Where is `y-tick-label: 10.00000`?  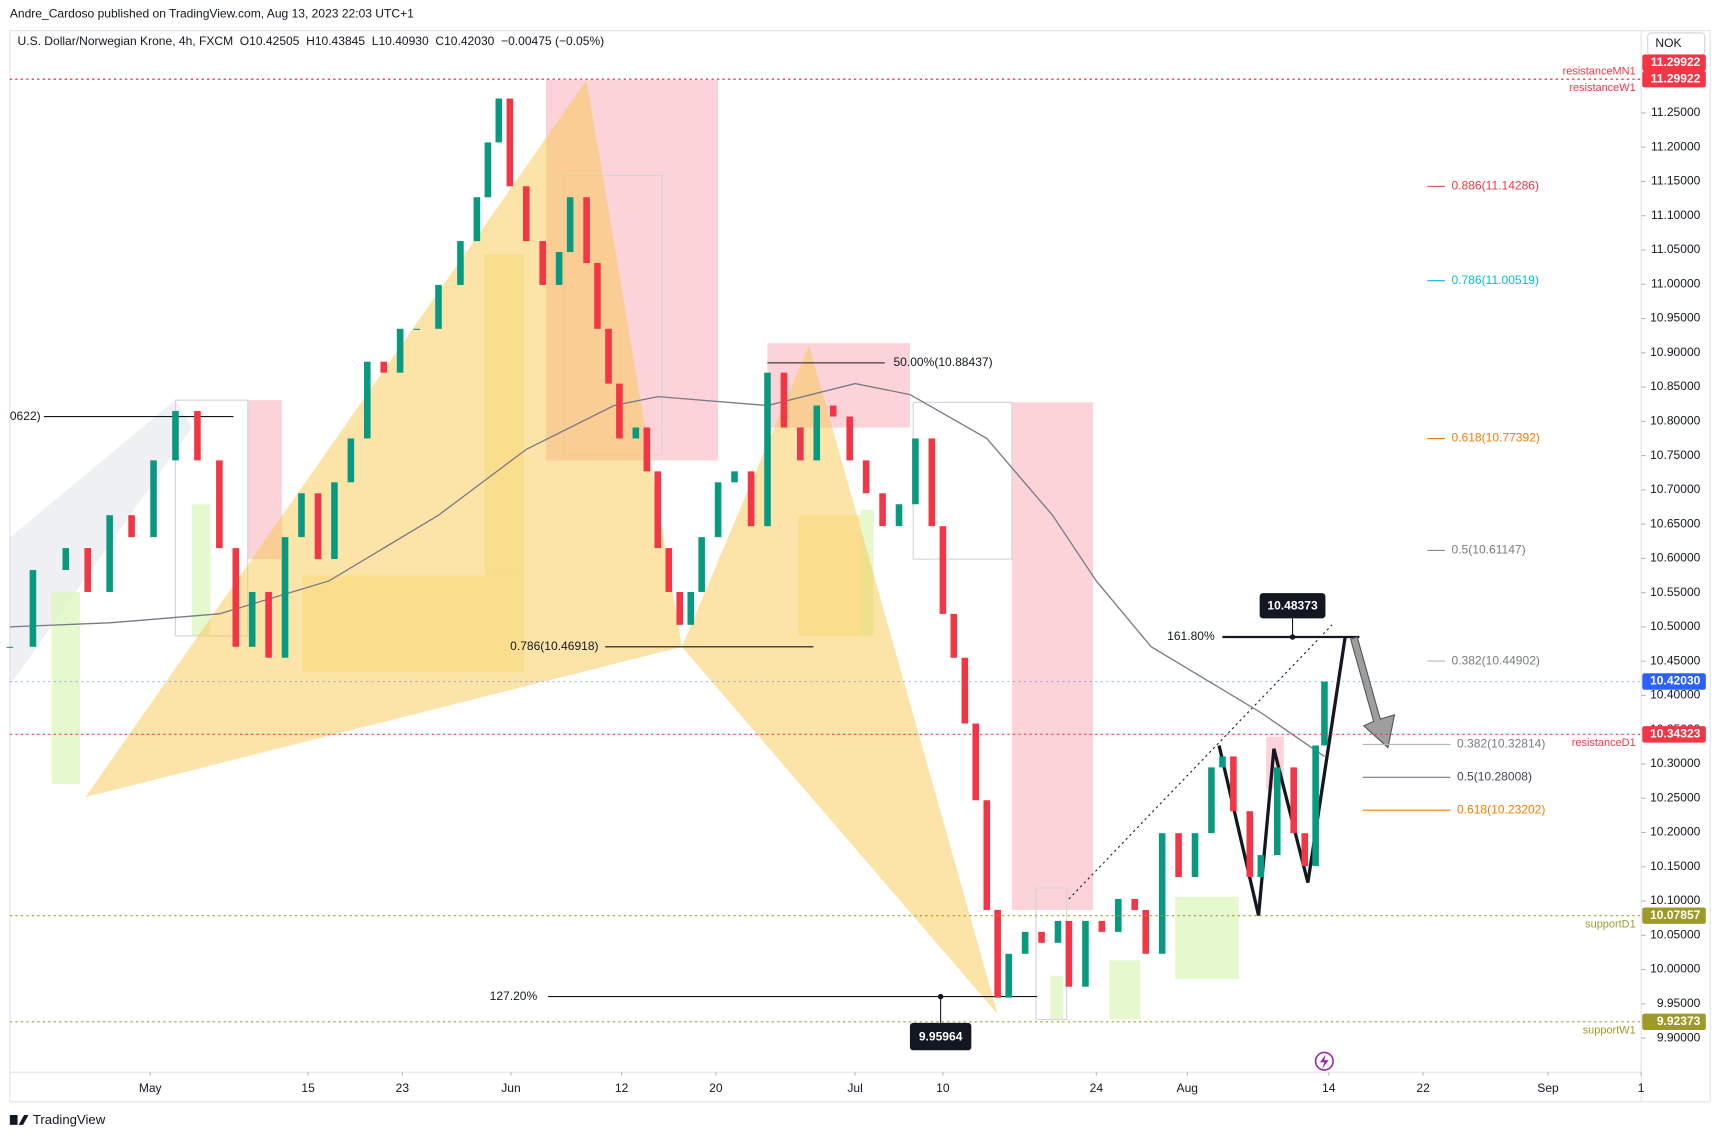
y-tick-label: 10.00000 is located at coordinates (1675, 969).